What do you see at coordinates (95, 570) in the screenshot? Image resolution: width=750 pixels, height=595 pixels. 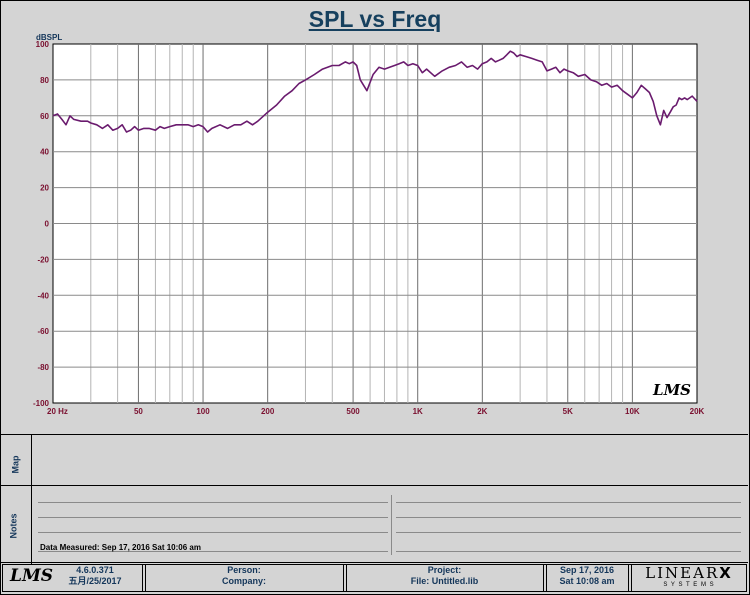 I see `version-number: 4.6.0.371` at bounding box center [95, 570].